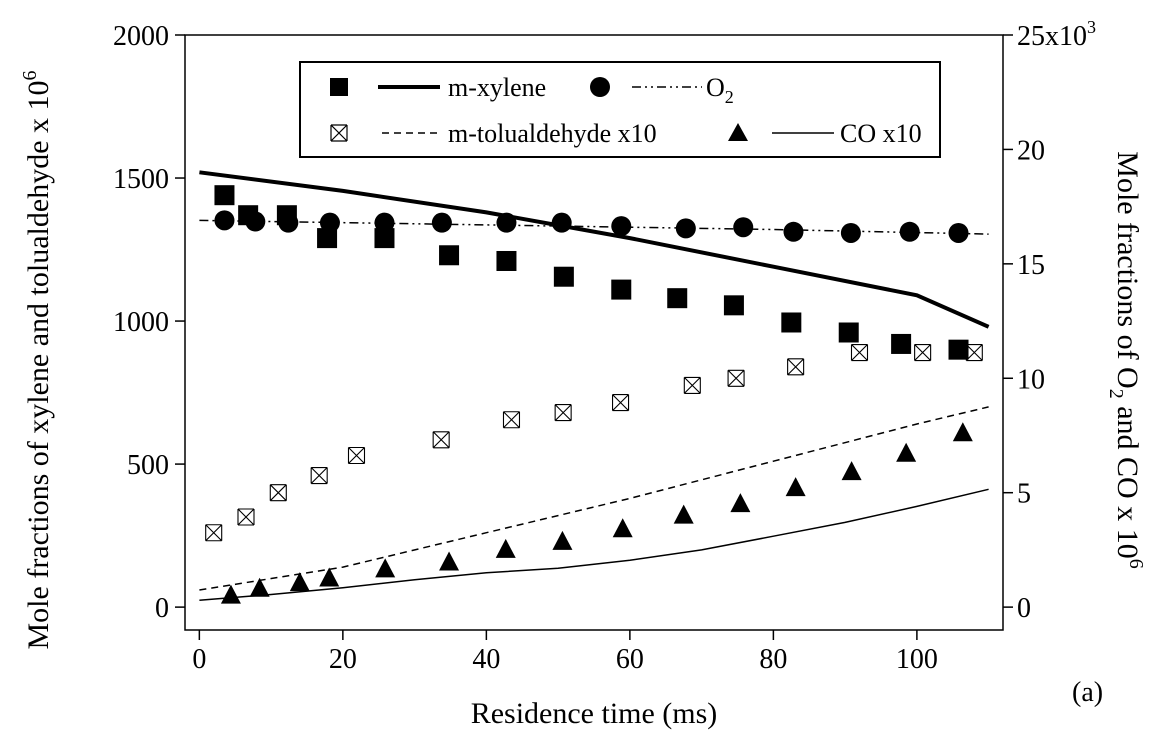  Describe the element at coordinates (600, 87) in the screenshot. I see `legend-circle-marker` at that location.